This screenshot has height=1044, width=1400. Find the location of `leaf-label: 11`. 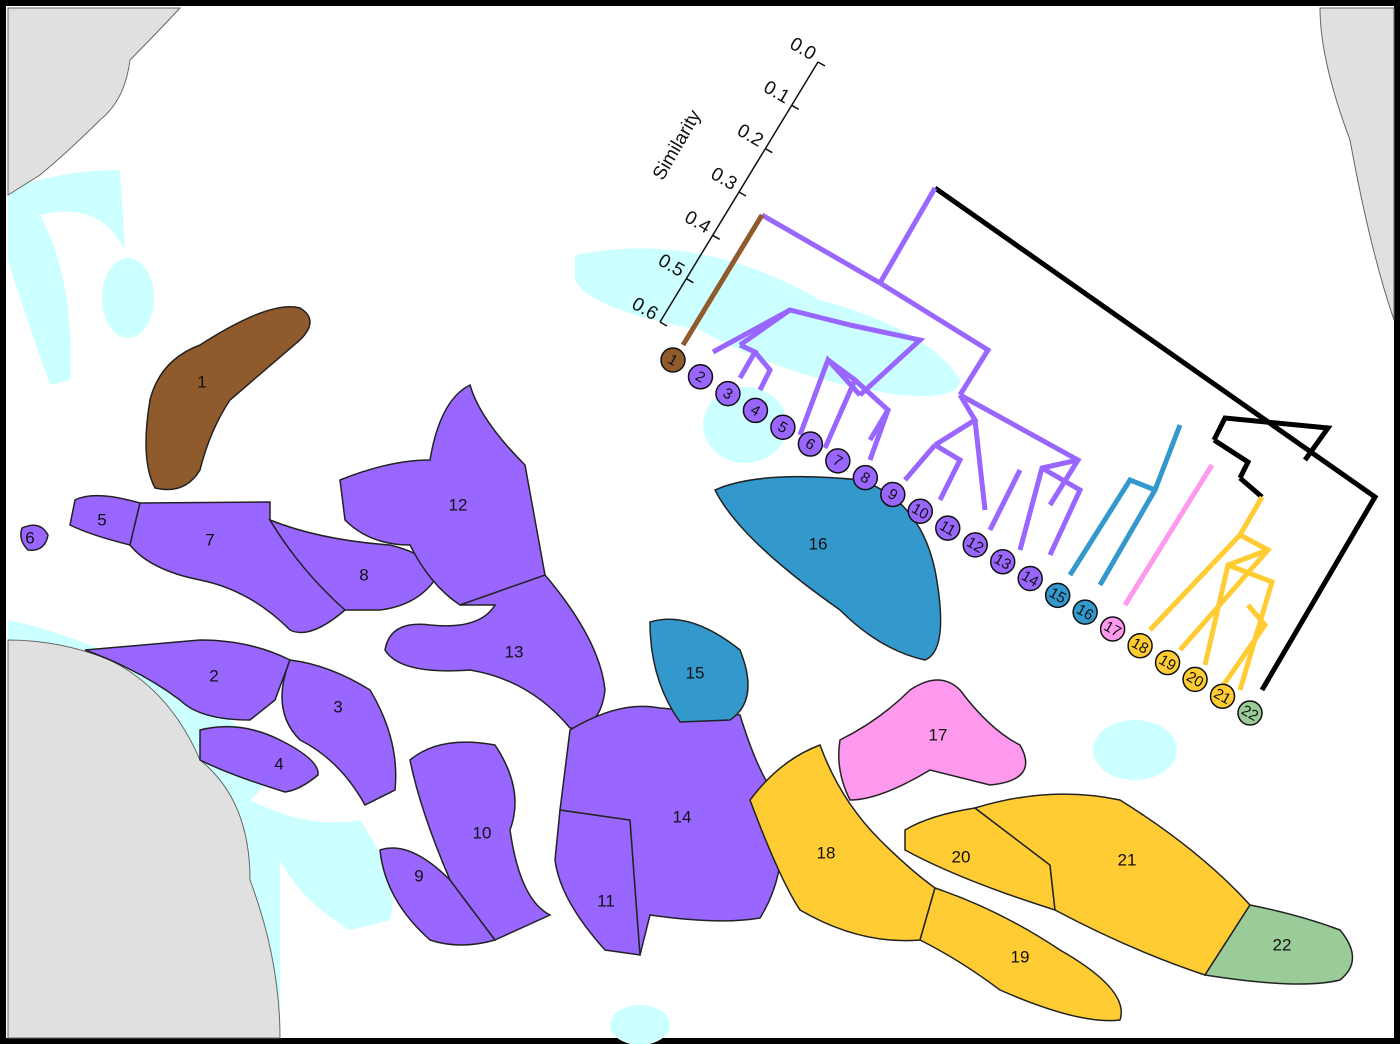

leaf-label: 11 is located at coordinates (948, 528).